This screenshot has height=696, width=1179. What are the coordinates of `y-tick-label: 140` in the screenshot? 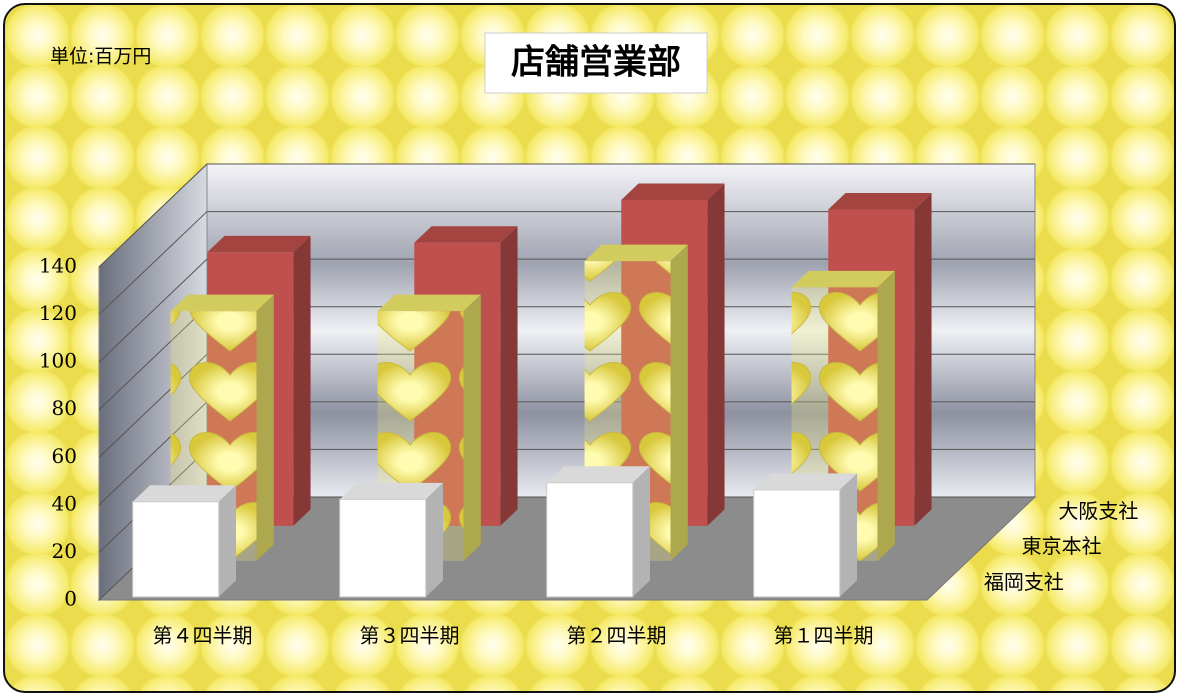 It's located at (58, 266).